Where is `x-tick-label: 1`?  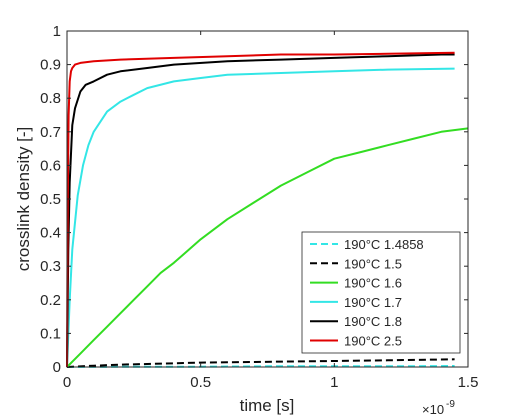 x-tick-label: 1 is located at coordinates (334, 382).